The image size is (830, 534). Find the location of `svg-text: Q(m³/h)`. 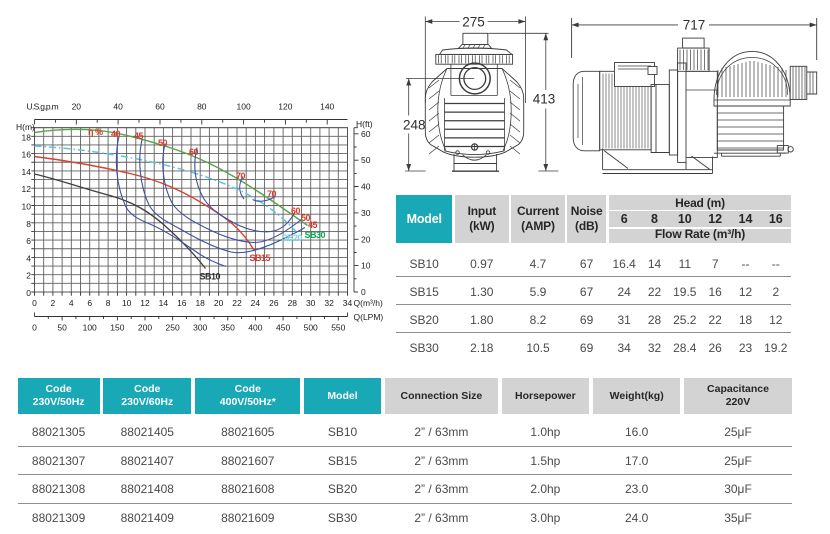

svg-text: Q(m³/h) is located at coordinates (368, 303).